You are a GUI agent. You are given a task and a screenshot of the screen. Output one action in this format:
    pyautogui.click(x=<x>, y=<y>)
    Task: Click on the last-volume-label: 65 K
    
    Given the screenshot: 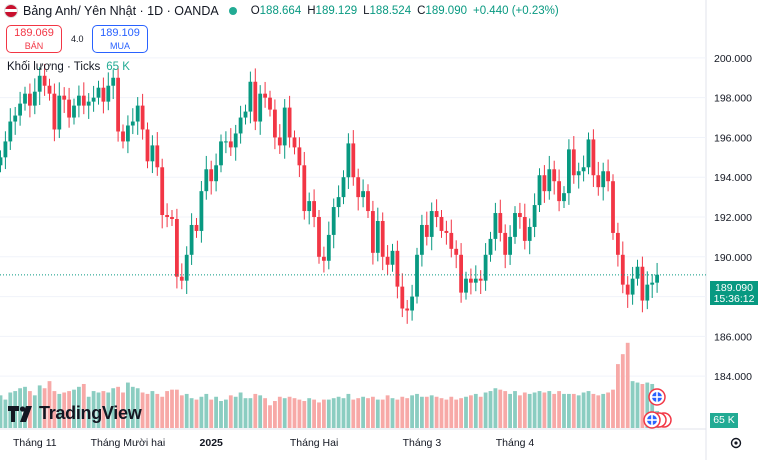 What is the action you would take?
    pyautogui.click(x=724, y=420)
    